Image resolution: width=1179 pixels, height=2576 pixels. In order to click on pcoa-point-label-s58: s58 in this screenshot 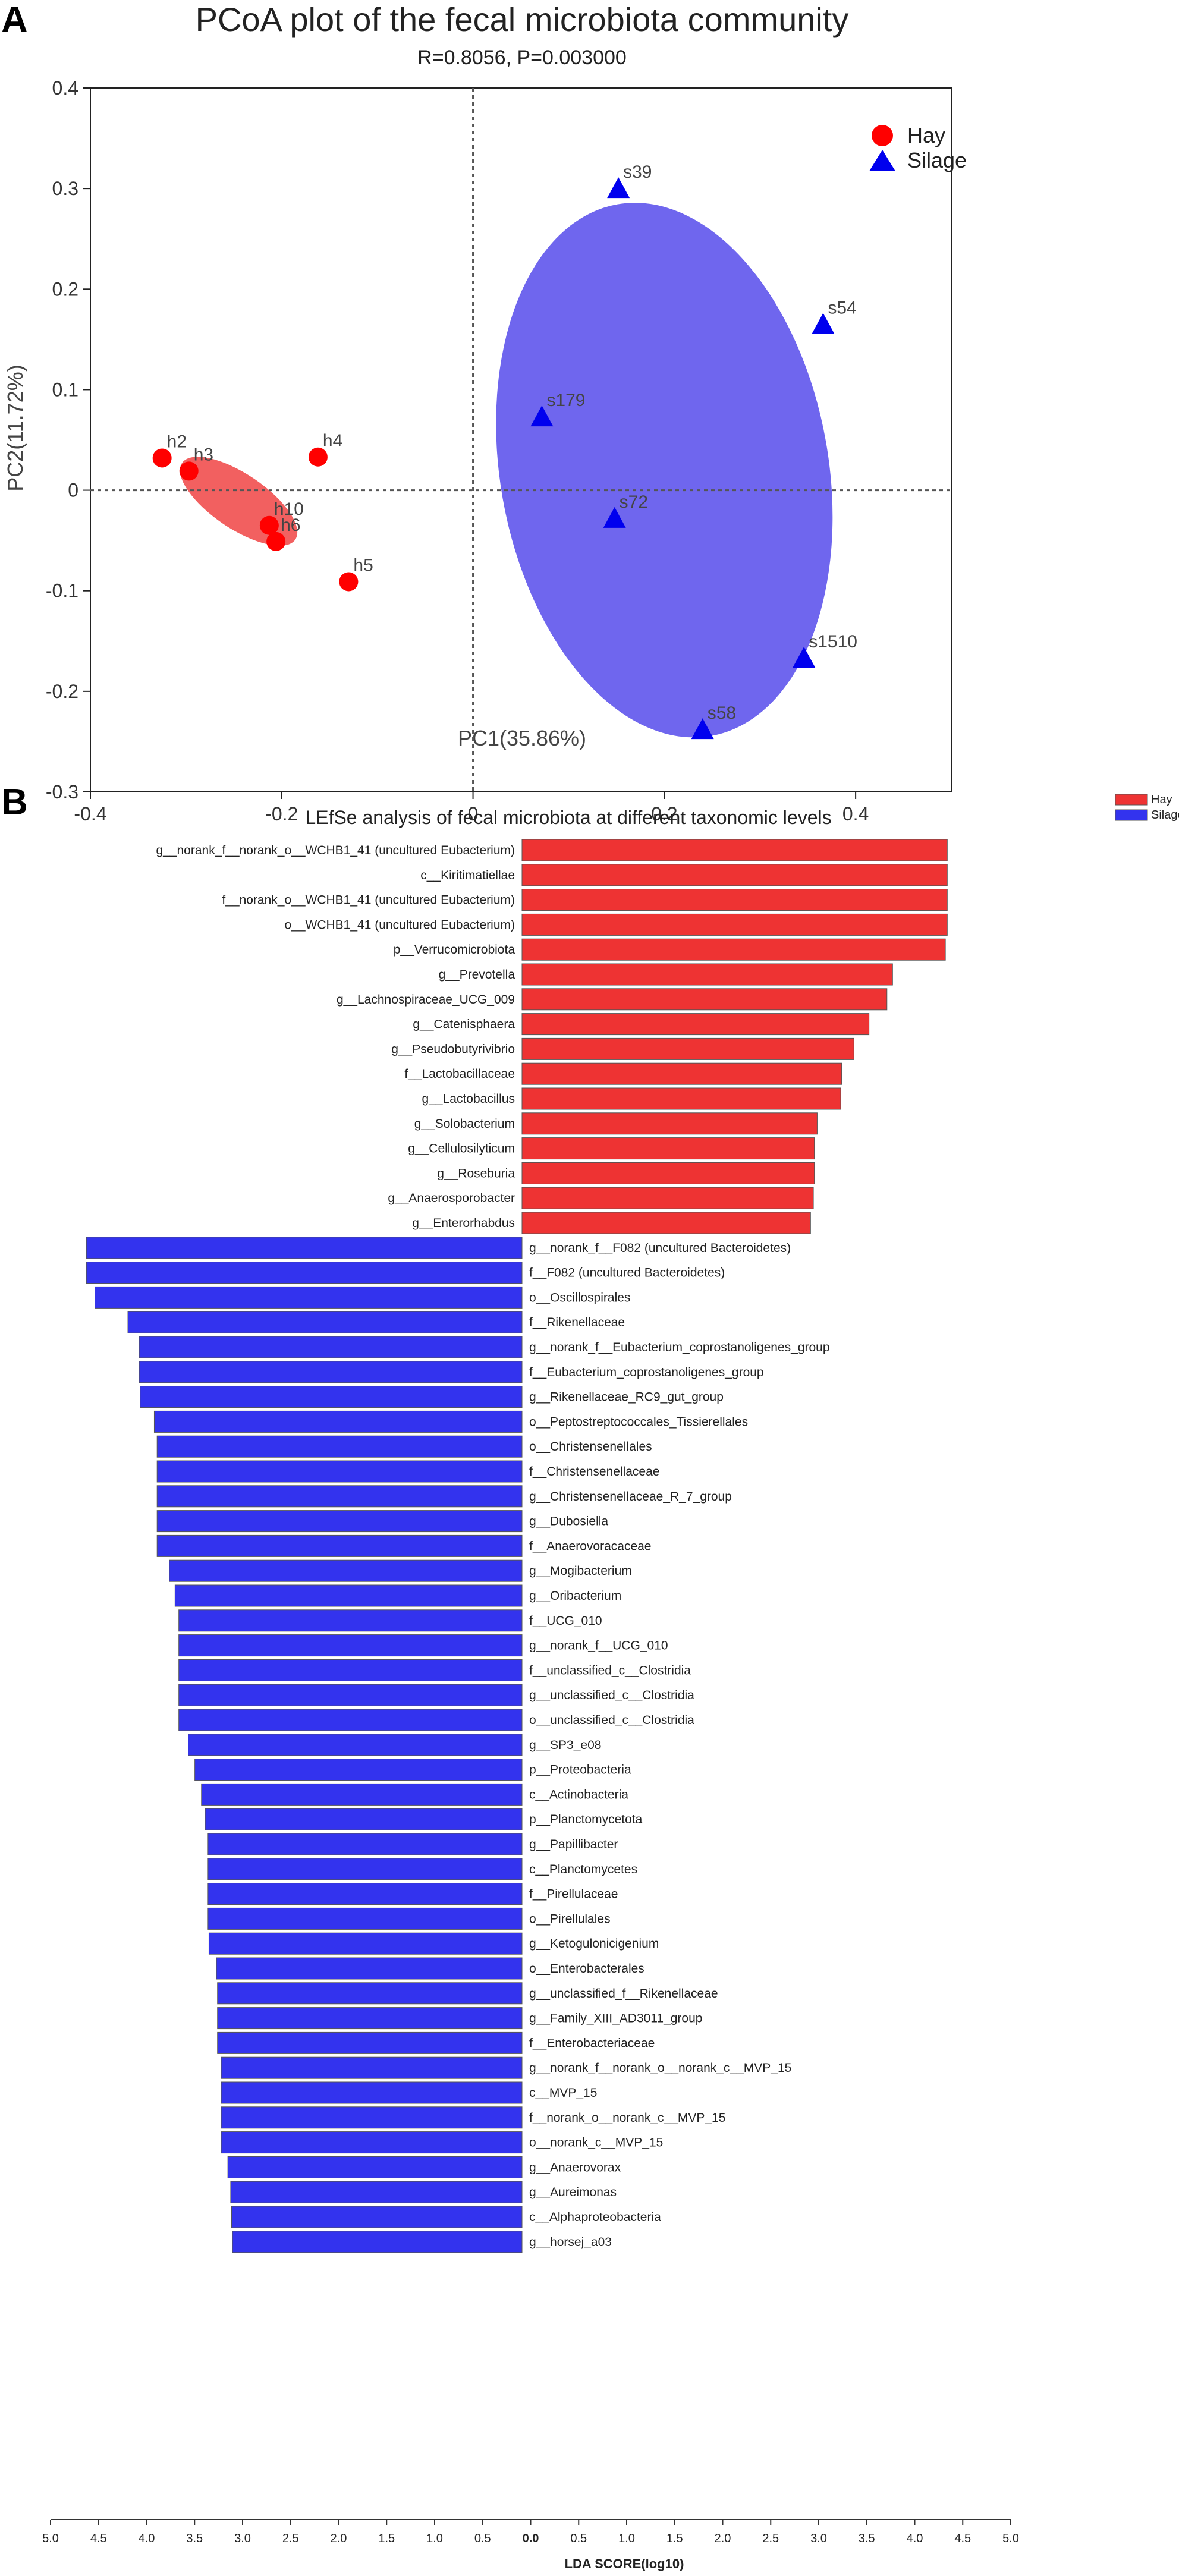, I will do `click(722, 713)`.